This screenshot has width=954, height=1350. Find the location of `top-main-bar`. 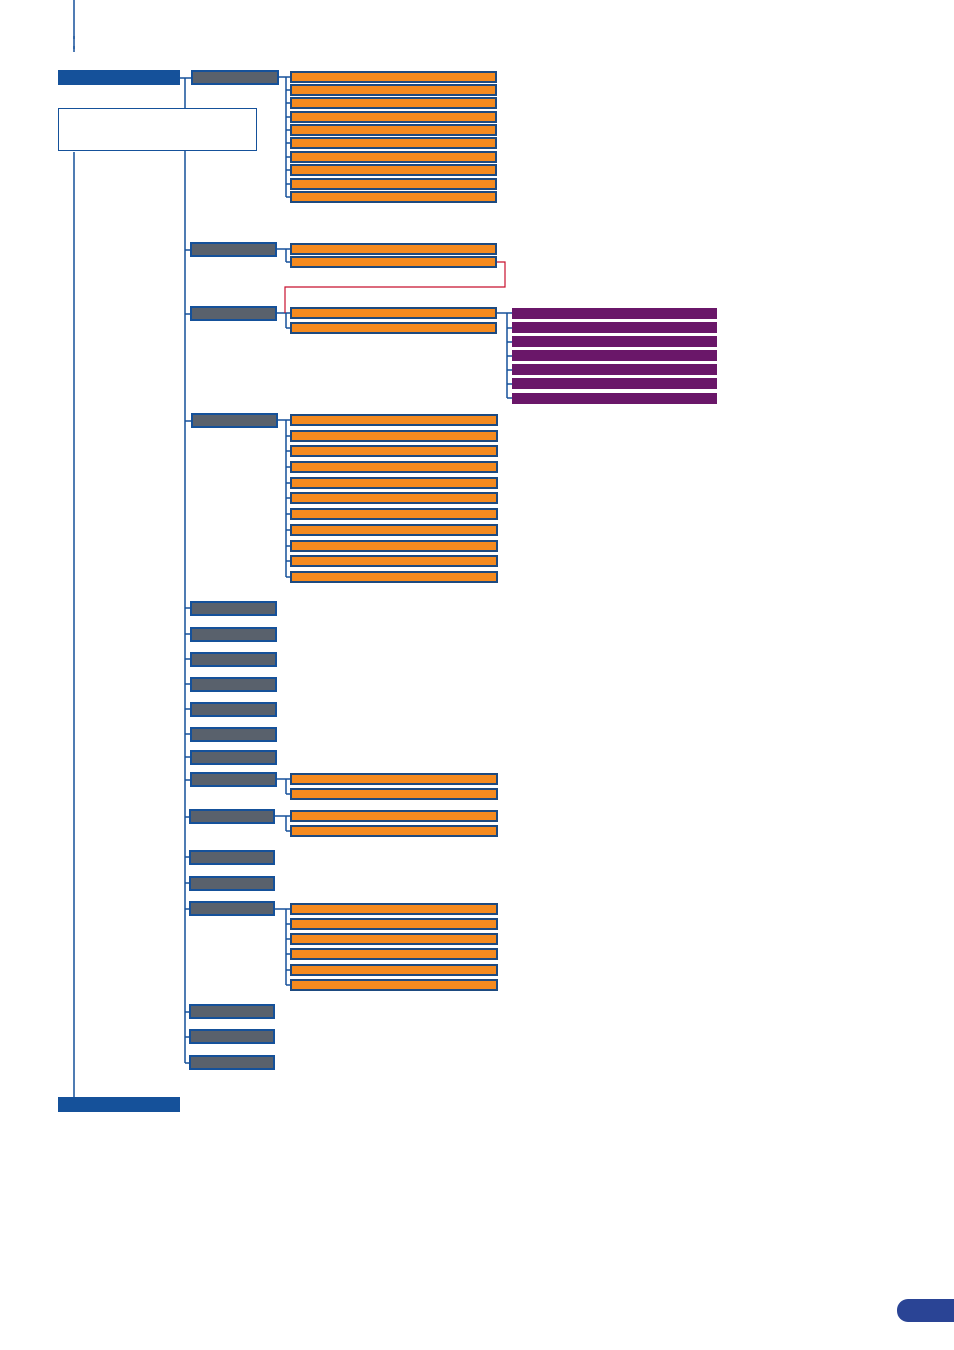

top-main-bar is located at coordinates (119, 77).